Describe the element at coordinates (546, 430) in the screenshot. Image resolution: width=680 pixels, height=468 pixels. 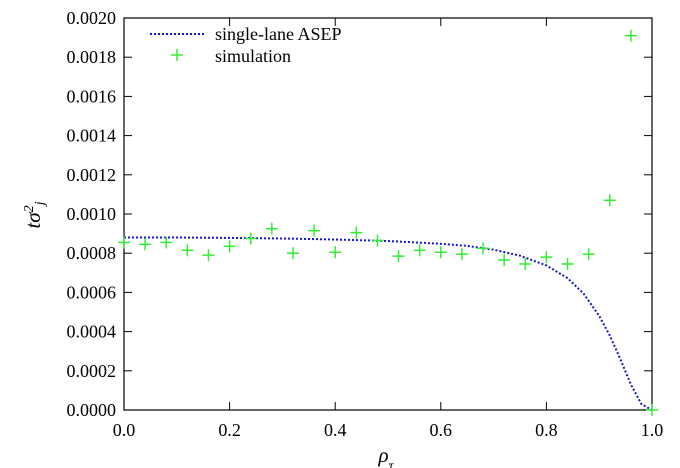
I see `x-tick-label: 0.8` at that location.